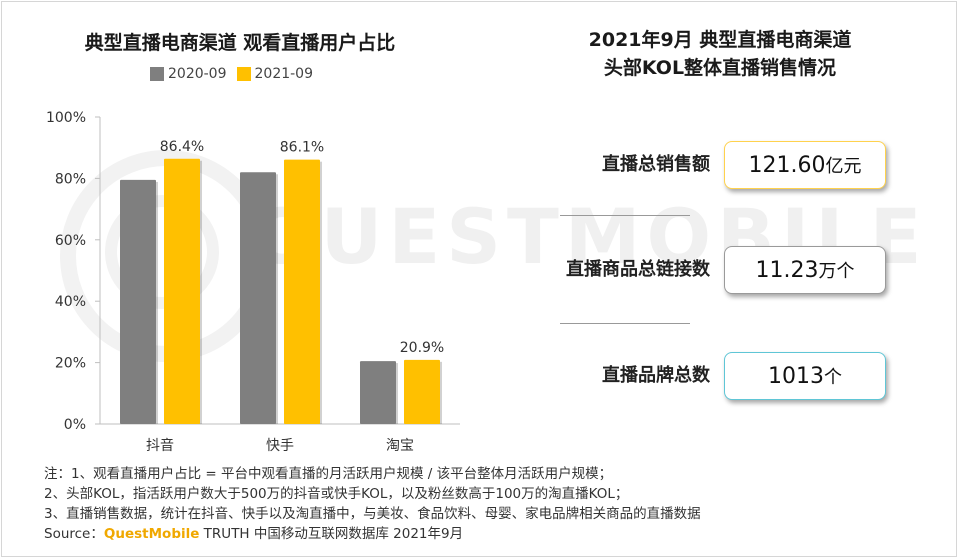 This screenshot has height=560, width=960. What do you see at coordinates (258, 298) in the screenshot?
I see `bar-2020-09-快手` at bounding box center [258, 298].